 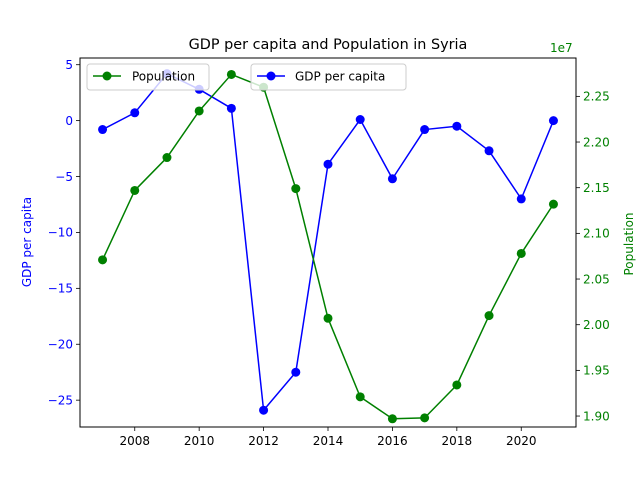 I want to click on y-right-tick-label-2: 2.00, so click(x=596, y=325).